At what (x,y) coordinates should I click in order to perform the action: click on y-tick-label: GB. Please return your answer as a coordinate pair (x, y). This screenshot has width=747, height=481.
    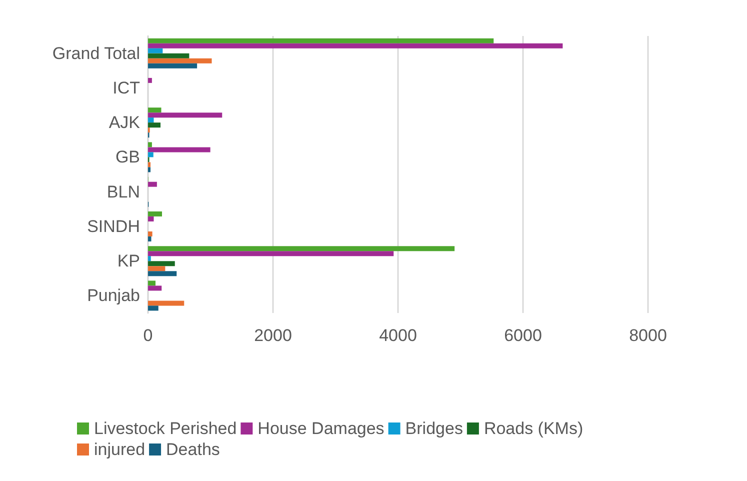
    Looking at the image, I should click on (127, 157).